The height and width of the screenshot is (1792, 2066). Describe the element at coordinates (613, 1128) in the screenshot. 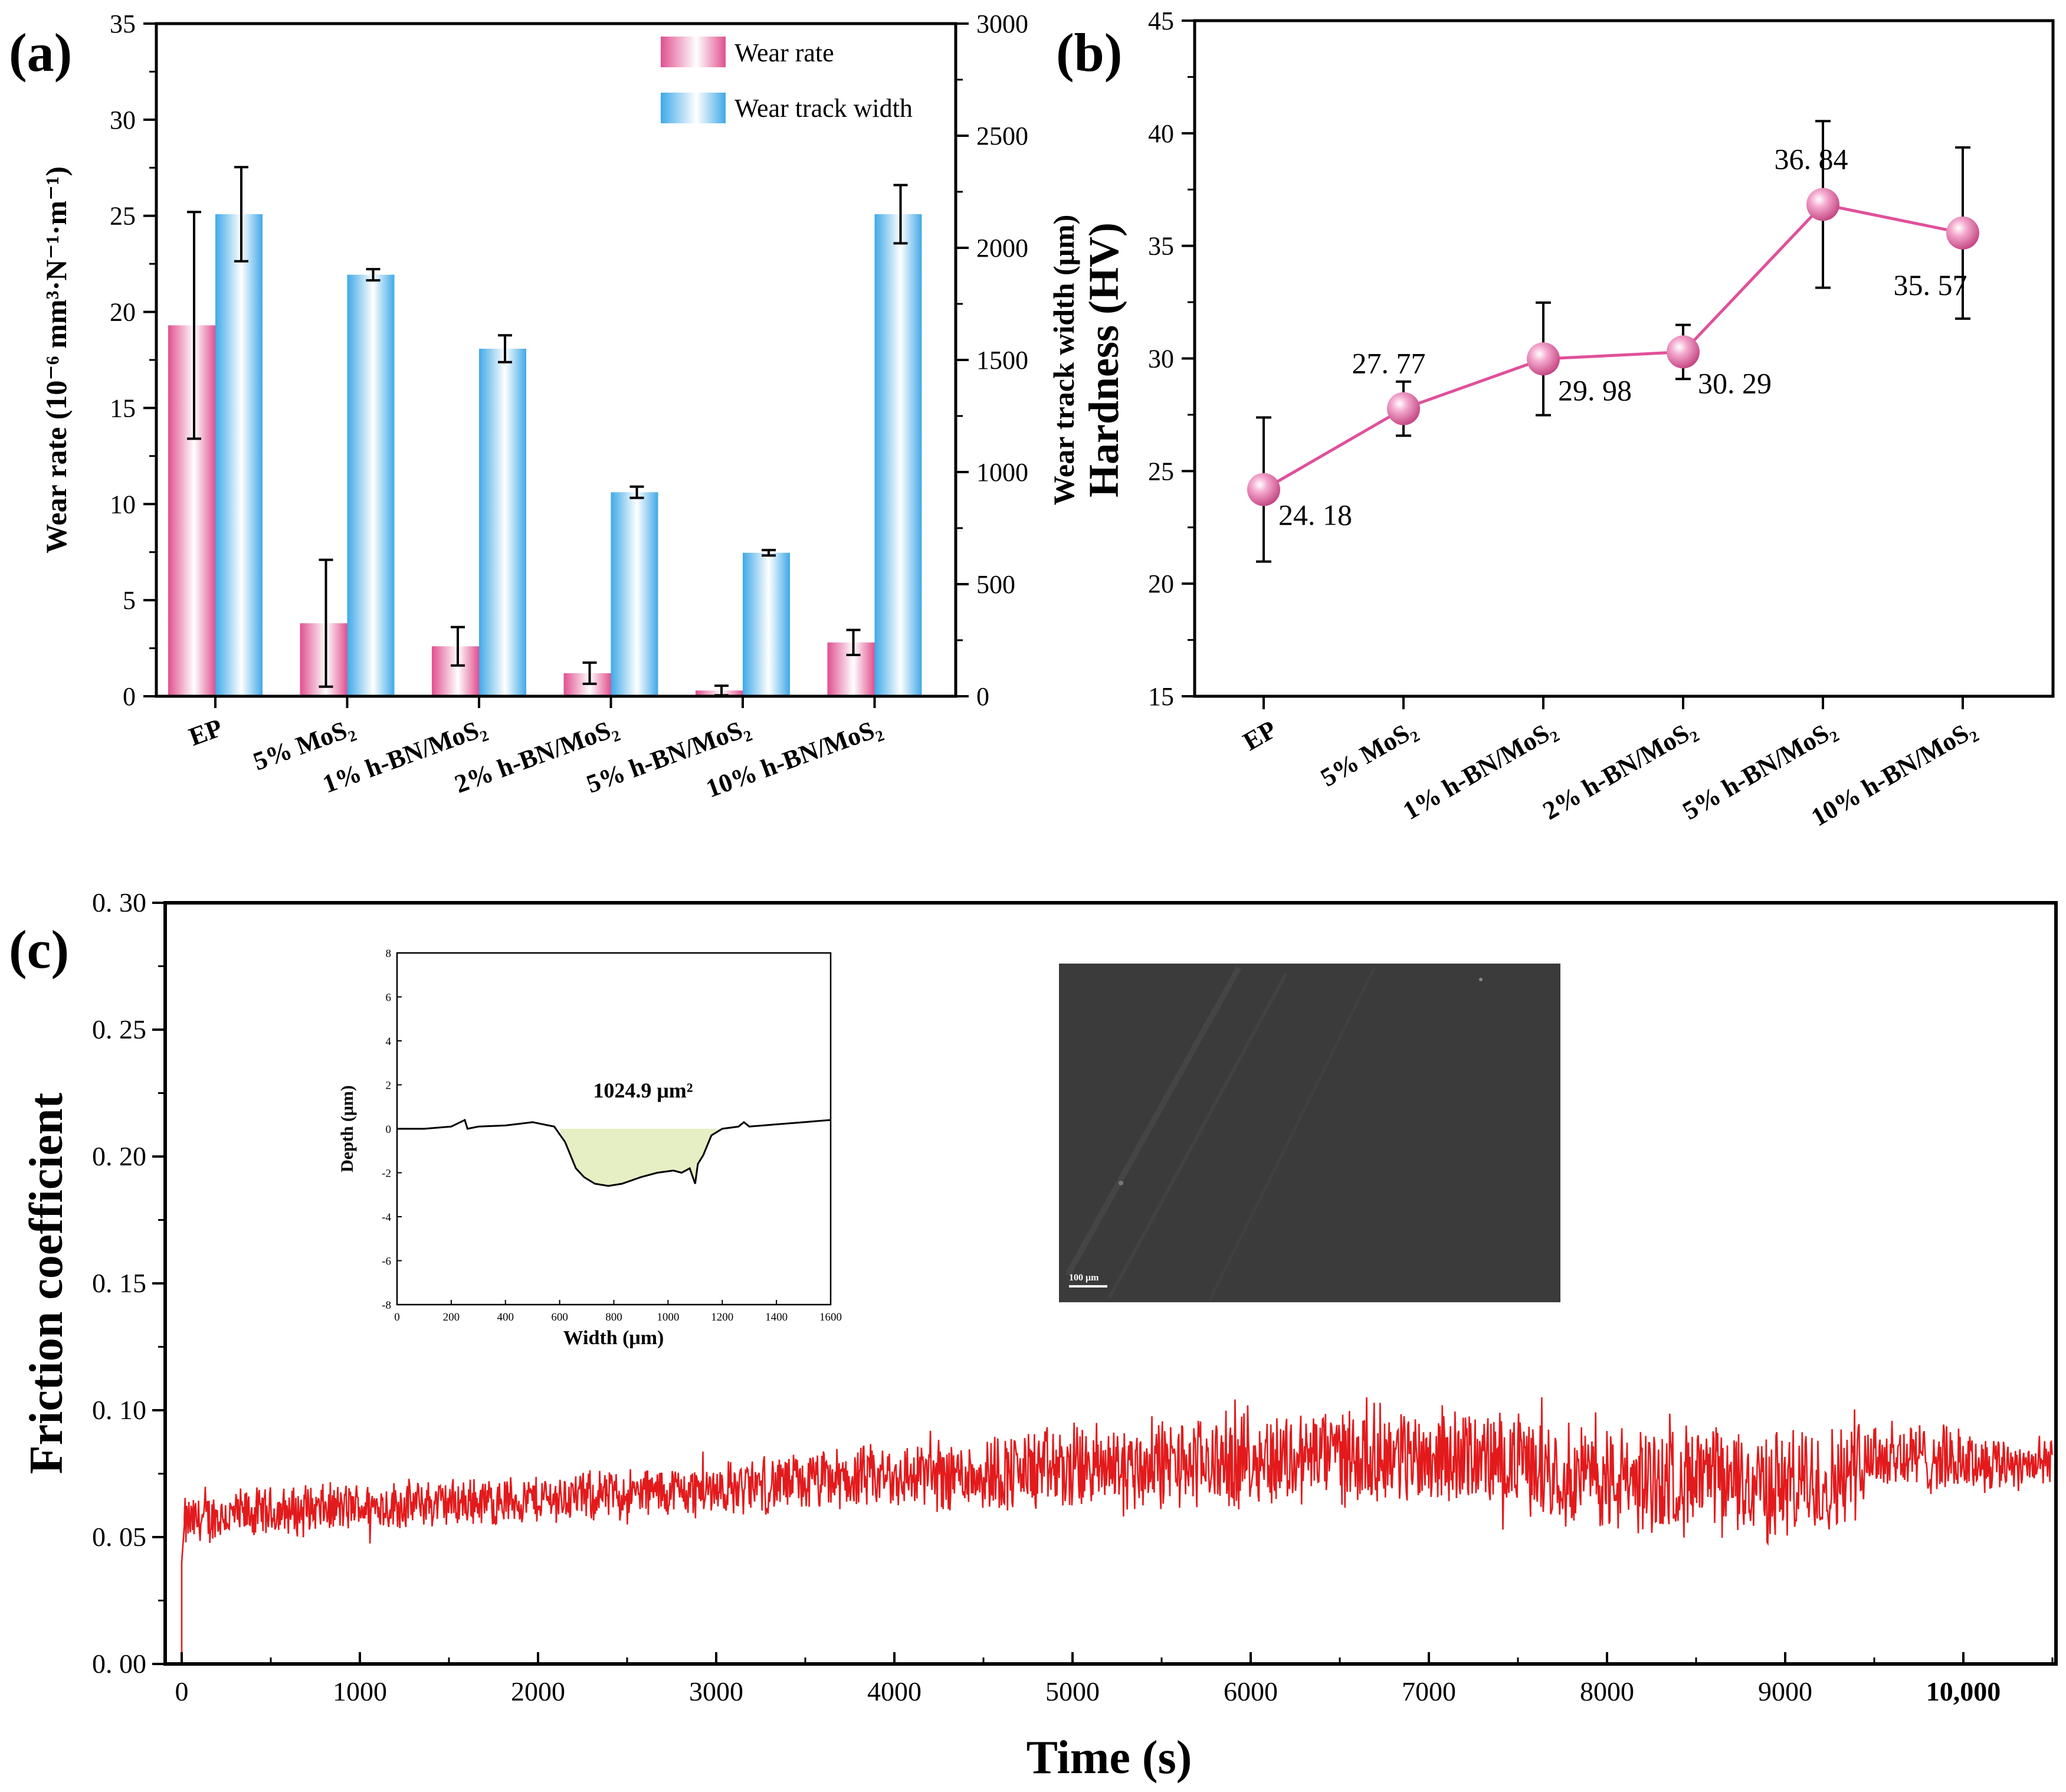

I see `inset-ticks` at that location.